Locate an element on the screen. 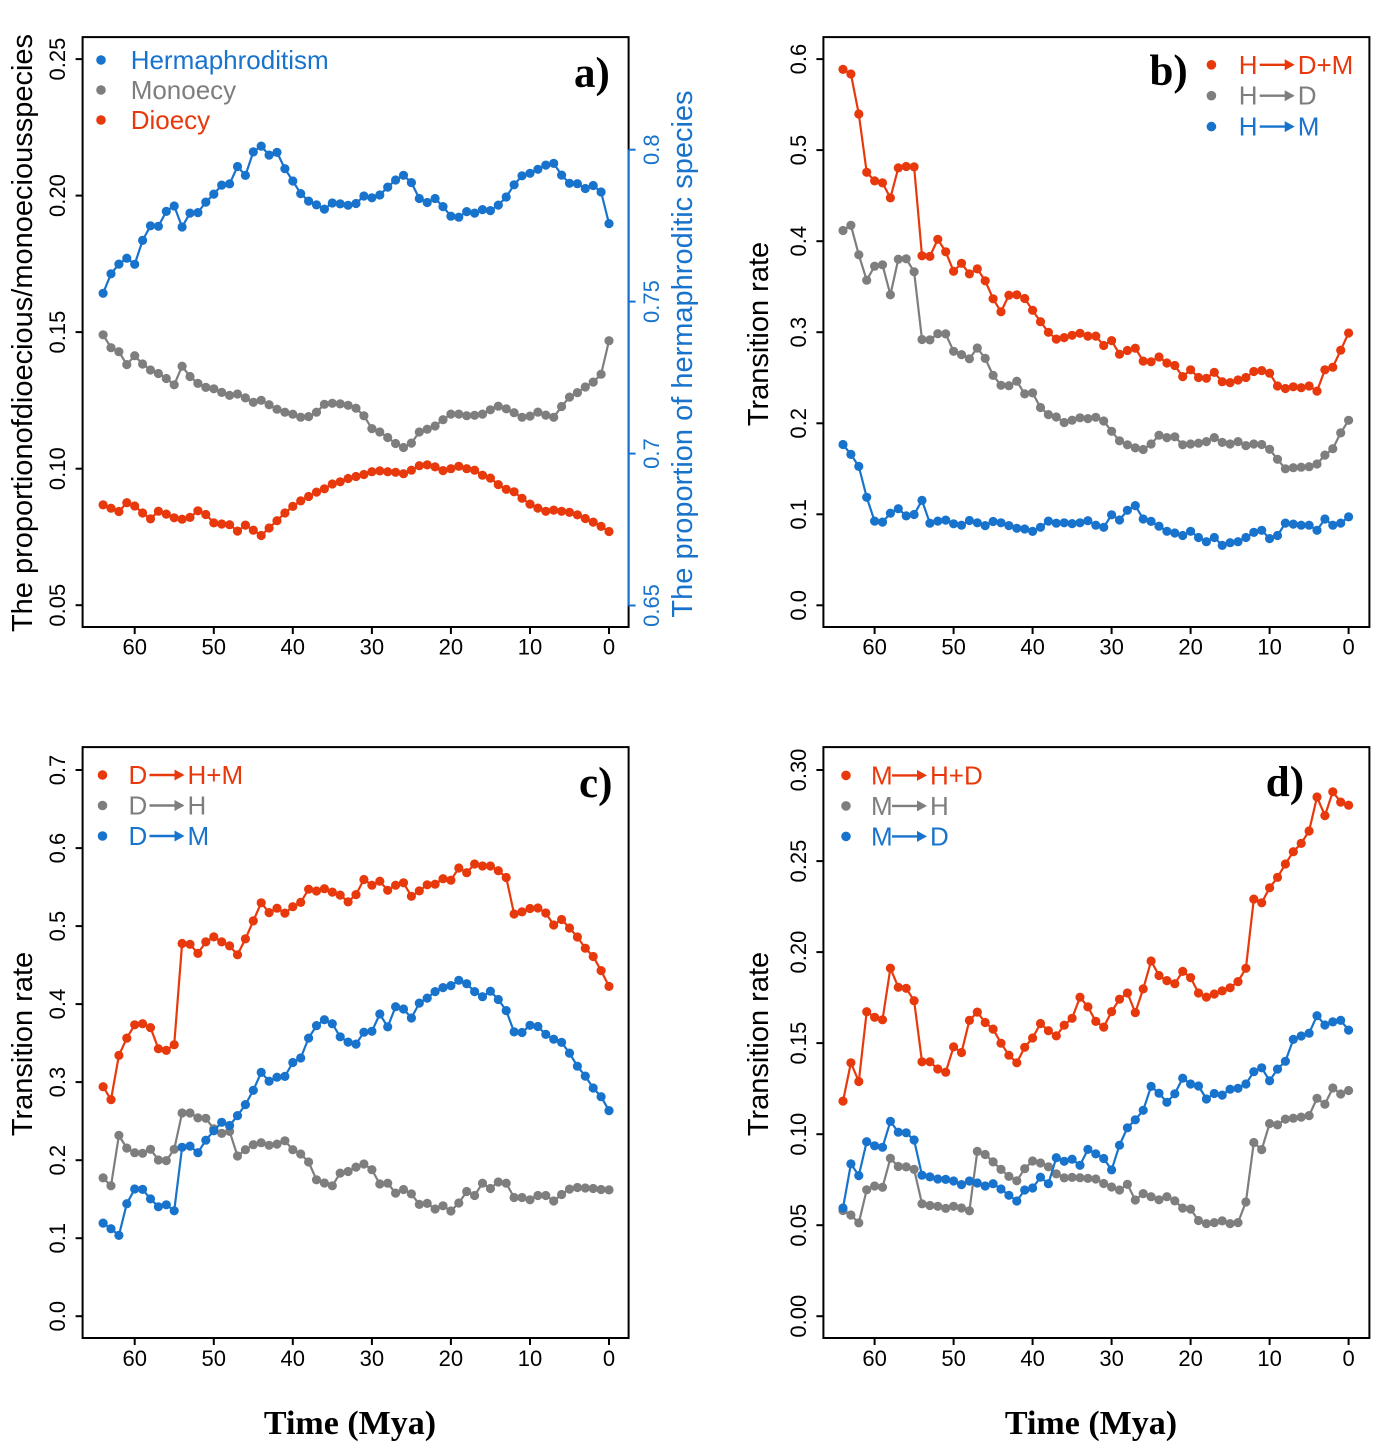 This screenshot has width=1386, height=1452. svg-text: b) is located at coordinates (1169, 70).